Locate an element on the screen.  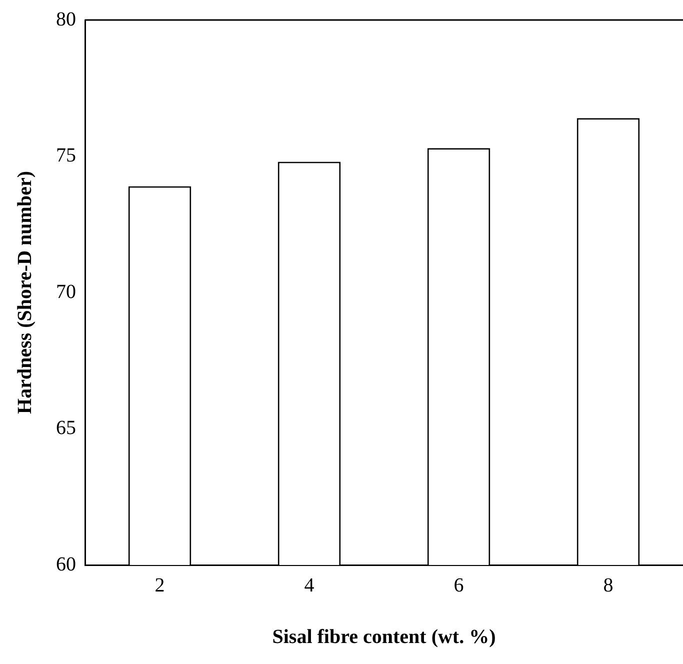
y-tick-label: 80 is located at coordinates (66, 19).